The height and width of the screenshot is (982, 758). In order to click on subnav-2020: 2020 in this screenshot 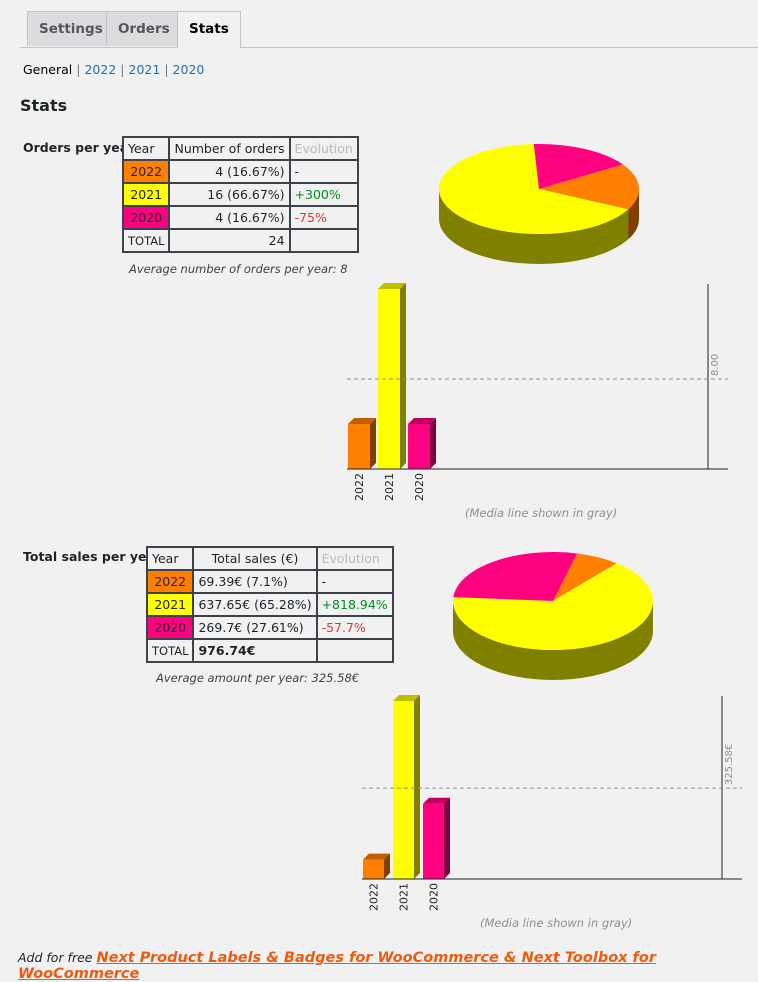, I will do `click(188, 69)`.